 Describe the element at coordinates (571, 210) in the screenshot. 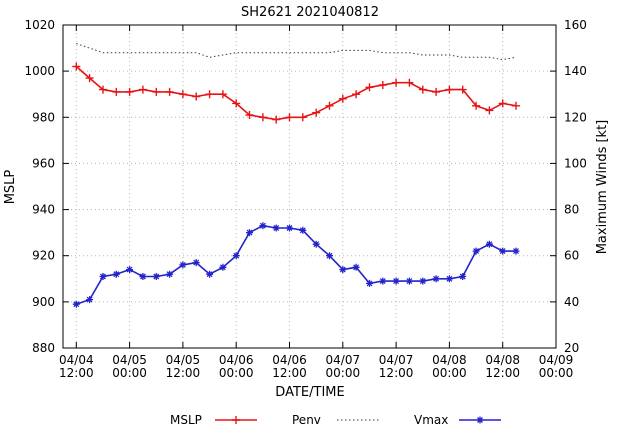

I see `svg-text: 80` at that location.